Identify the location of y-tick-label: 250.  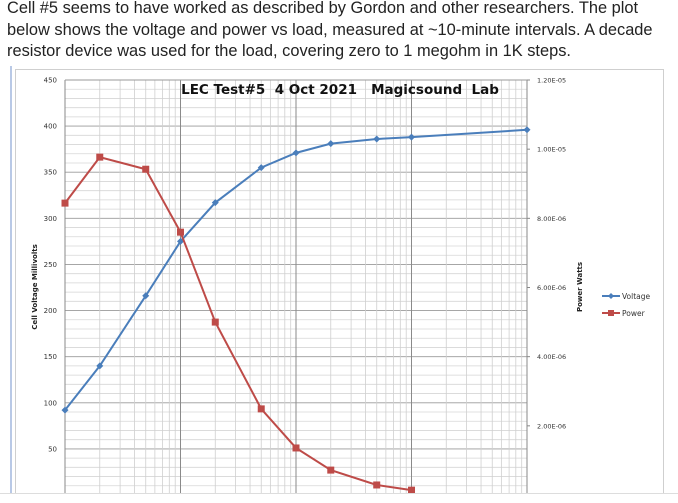
(50, 265).